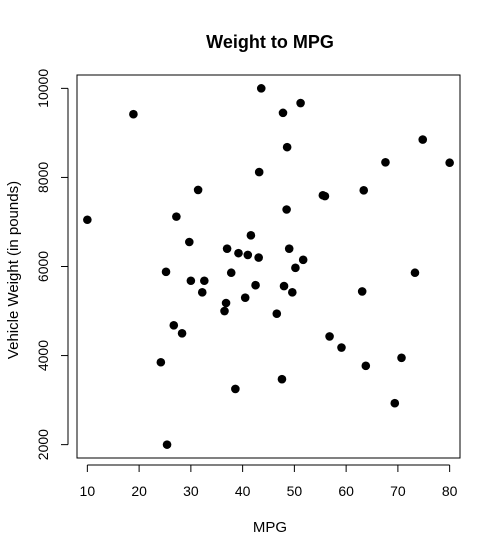 The height and width of the screenshot is (557, 501). I want to click on y-axis: 2000 4000 6000 8000 10000, so click(52, 264).